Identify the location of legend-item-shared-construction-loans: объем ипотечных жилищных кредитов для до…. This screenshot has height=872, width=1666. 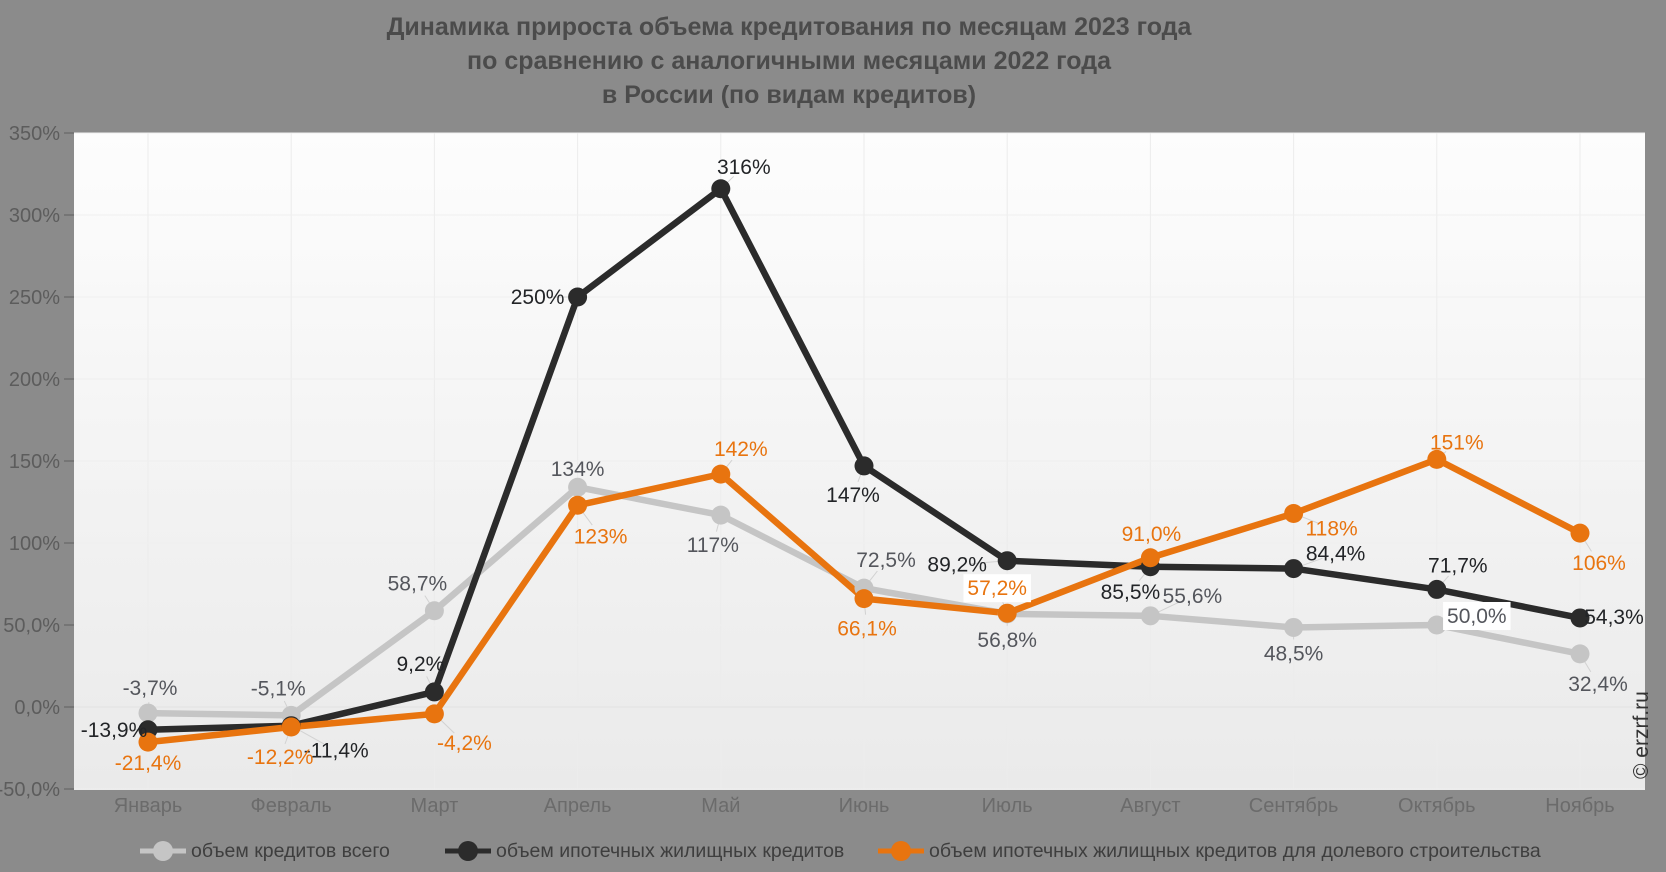
(1209, 851).